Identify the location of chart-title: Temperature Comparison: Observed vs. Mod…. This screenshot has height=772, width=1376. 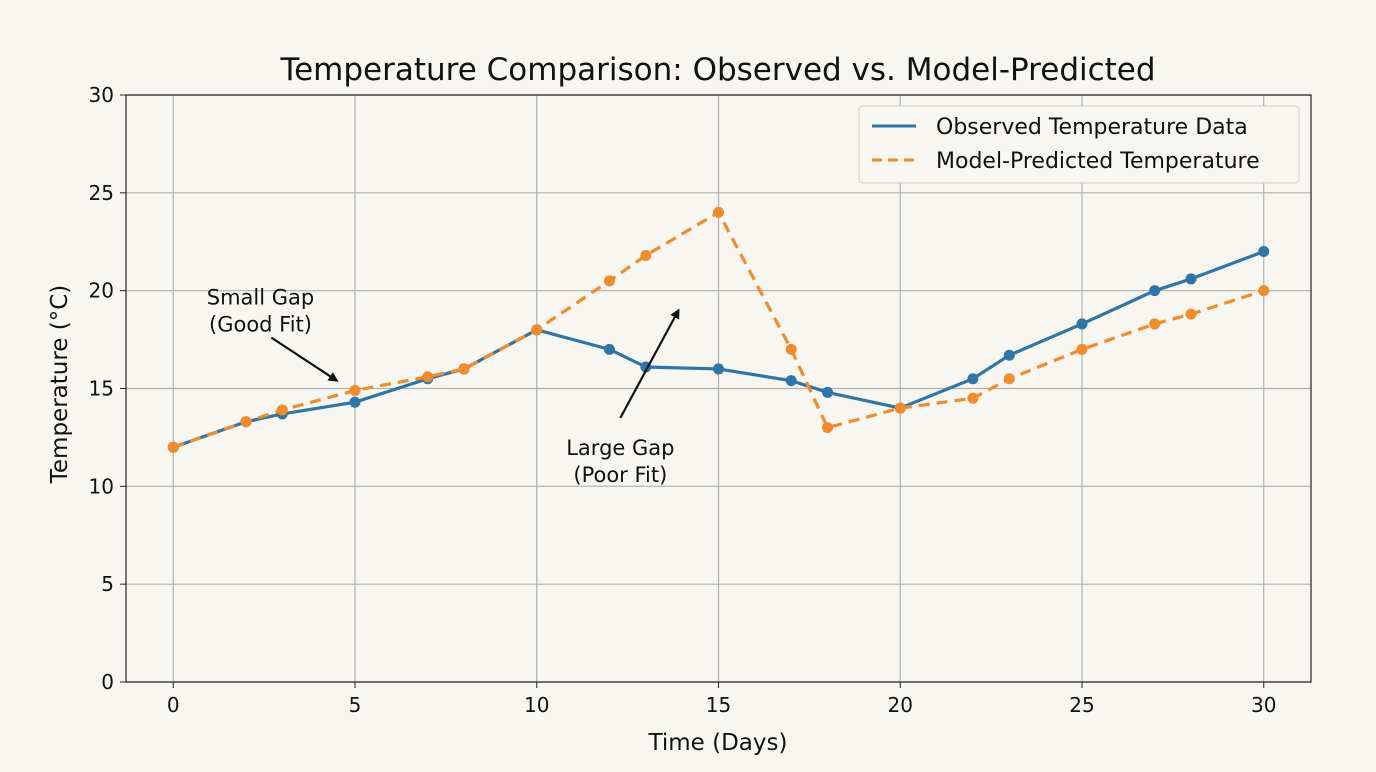
(717, 70).